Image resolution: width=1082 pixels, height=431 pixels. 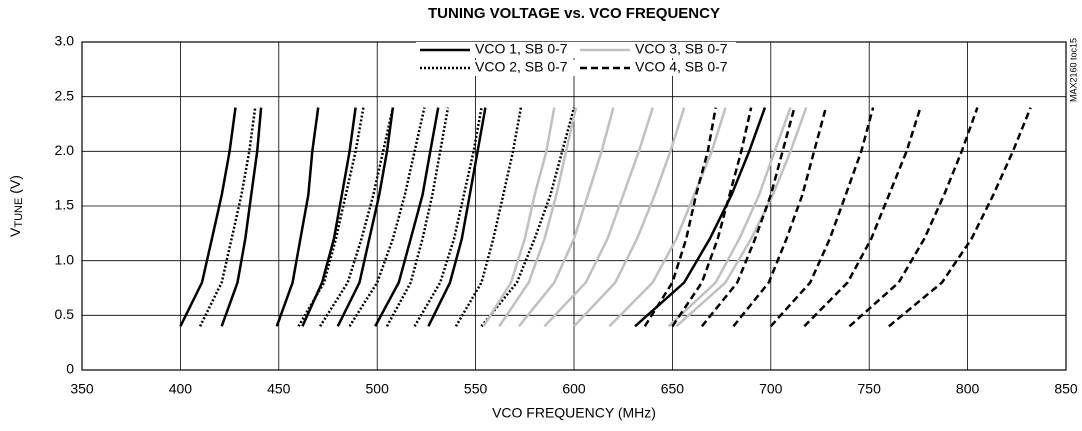 I want to click on x-tick-label: 800, so click(x=968, y=389).